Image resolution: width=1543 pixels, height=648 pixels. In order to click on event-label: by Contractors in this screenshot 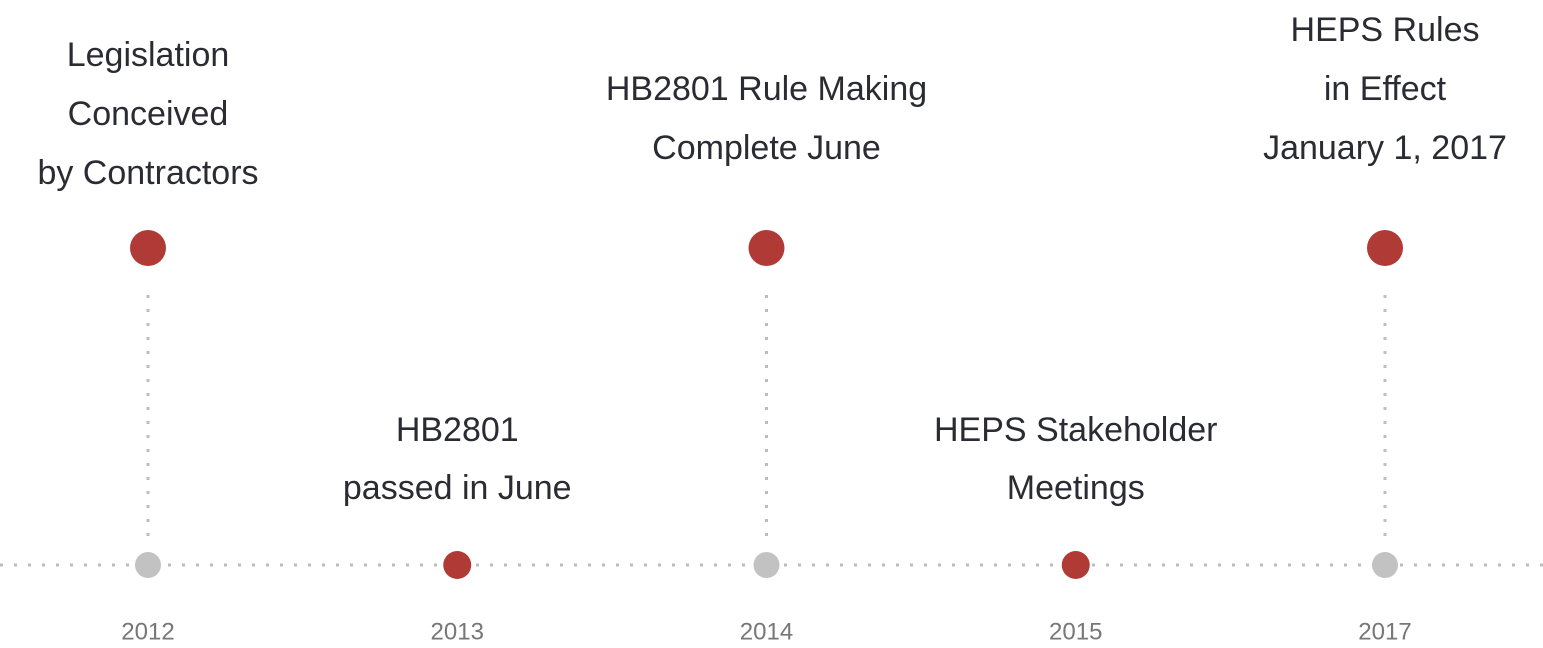, I will do `click(147, 173)`.